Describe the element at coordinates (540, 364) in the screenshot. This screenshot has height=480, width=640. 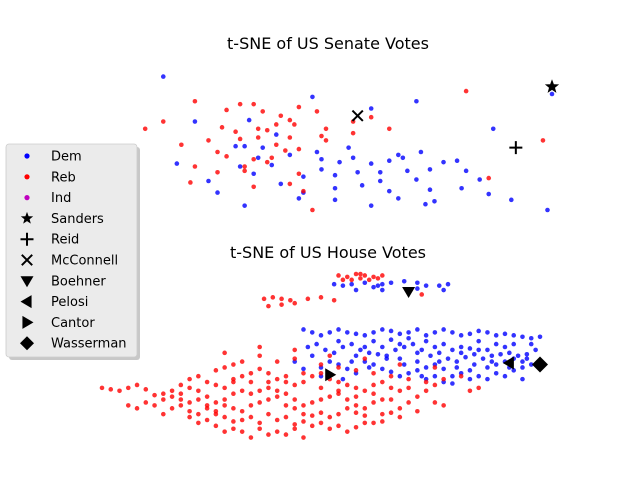
I see `marker-wasserman` at that location.